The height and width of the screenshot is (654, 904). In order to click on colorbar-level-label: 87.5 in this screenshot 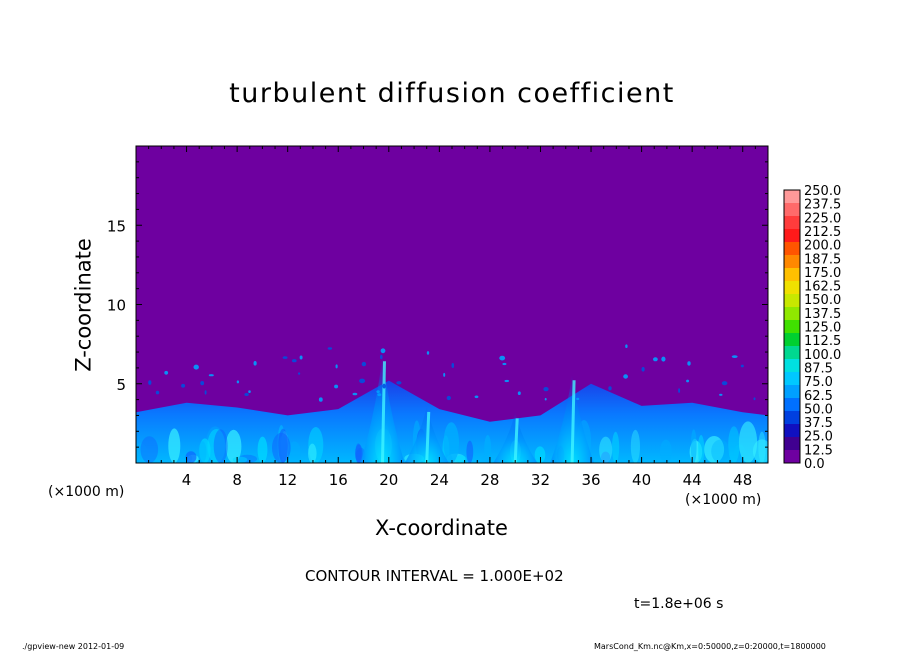, I will do `click(818, 368)`.